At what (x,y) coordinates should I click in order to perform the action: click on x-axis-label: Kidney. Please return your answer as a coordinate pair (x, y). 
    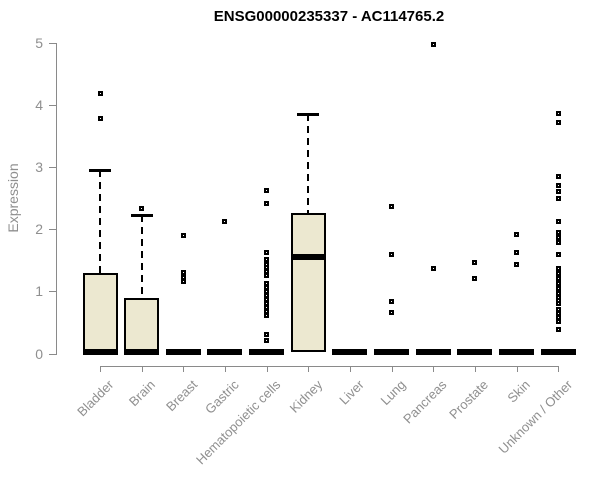
    Looking at the image, I should click on (305, 396).